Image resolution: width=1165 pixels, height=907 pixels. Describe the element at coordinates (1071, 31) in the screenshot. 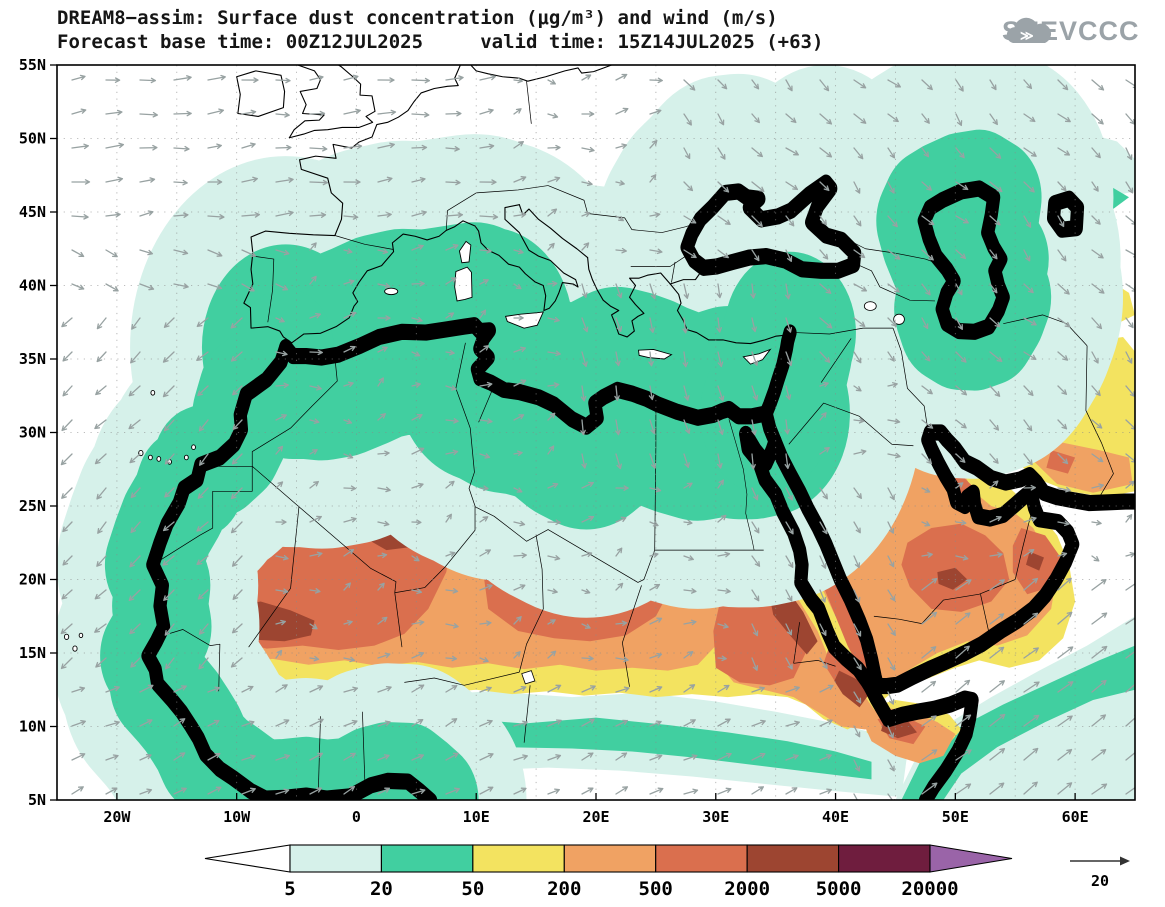

I see `seevccc-logo: ≫ SEEVCCC` at that location.